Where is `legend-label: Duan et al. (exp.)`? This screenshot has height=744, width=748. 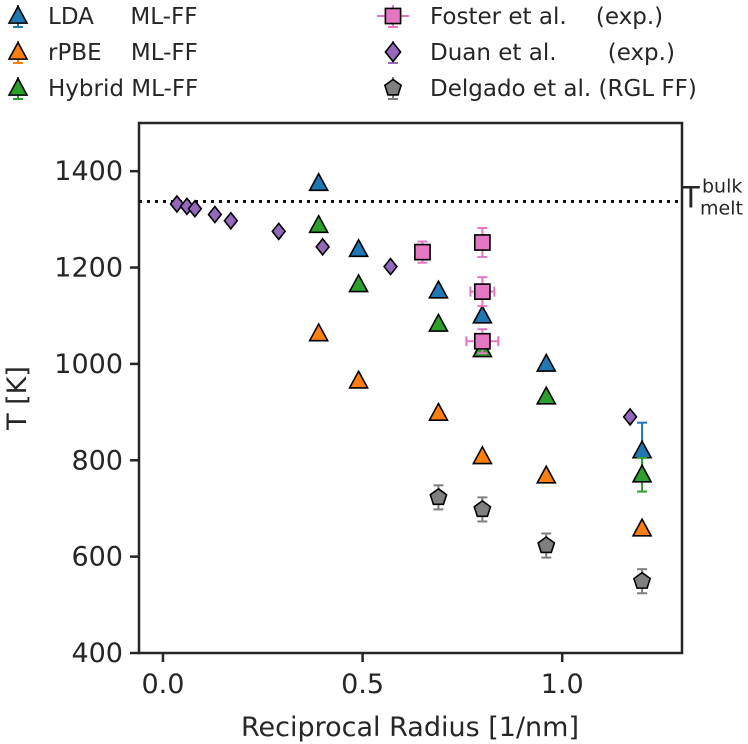 legend-label: Duan et al. (exp.) is located at coordinates (552, 53).